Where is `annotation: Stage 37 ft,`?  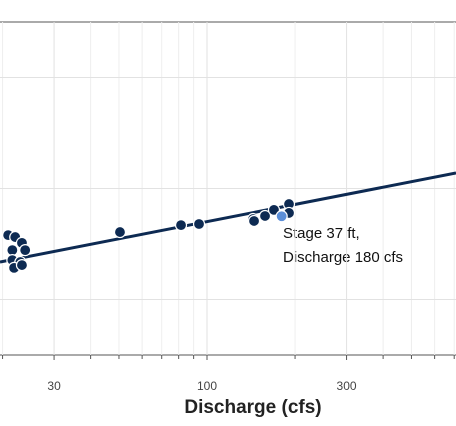 annotation: Stage 37 ft, is located at coordinates (321, 233).